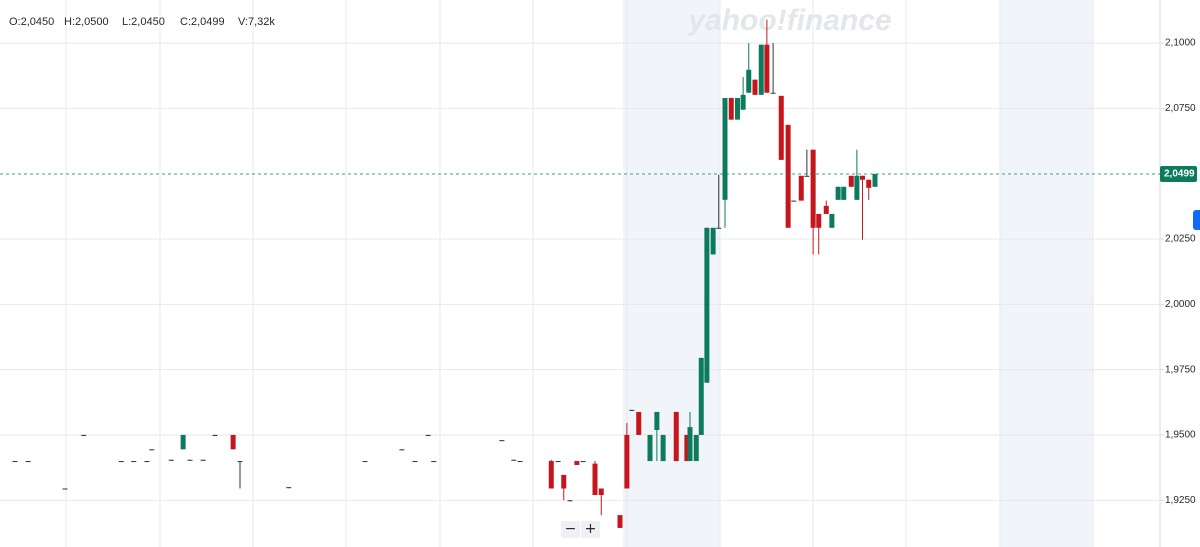 The image size is (1200, 547). What do you see at coordinates (570, 529) in the screenshot?
I see `zoom-out-button: −` at bounding box center [570, 529].